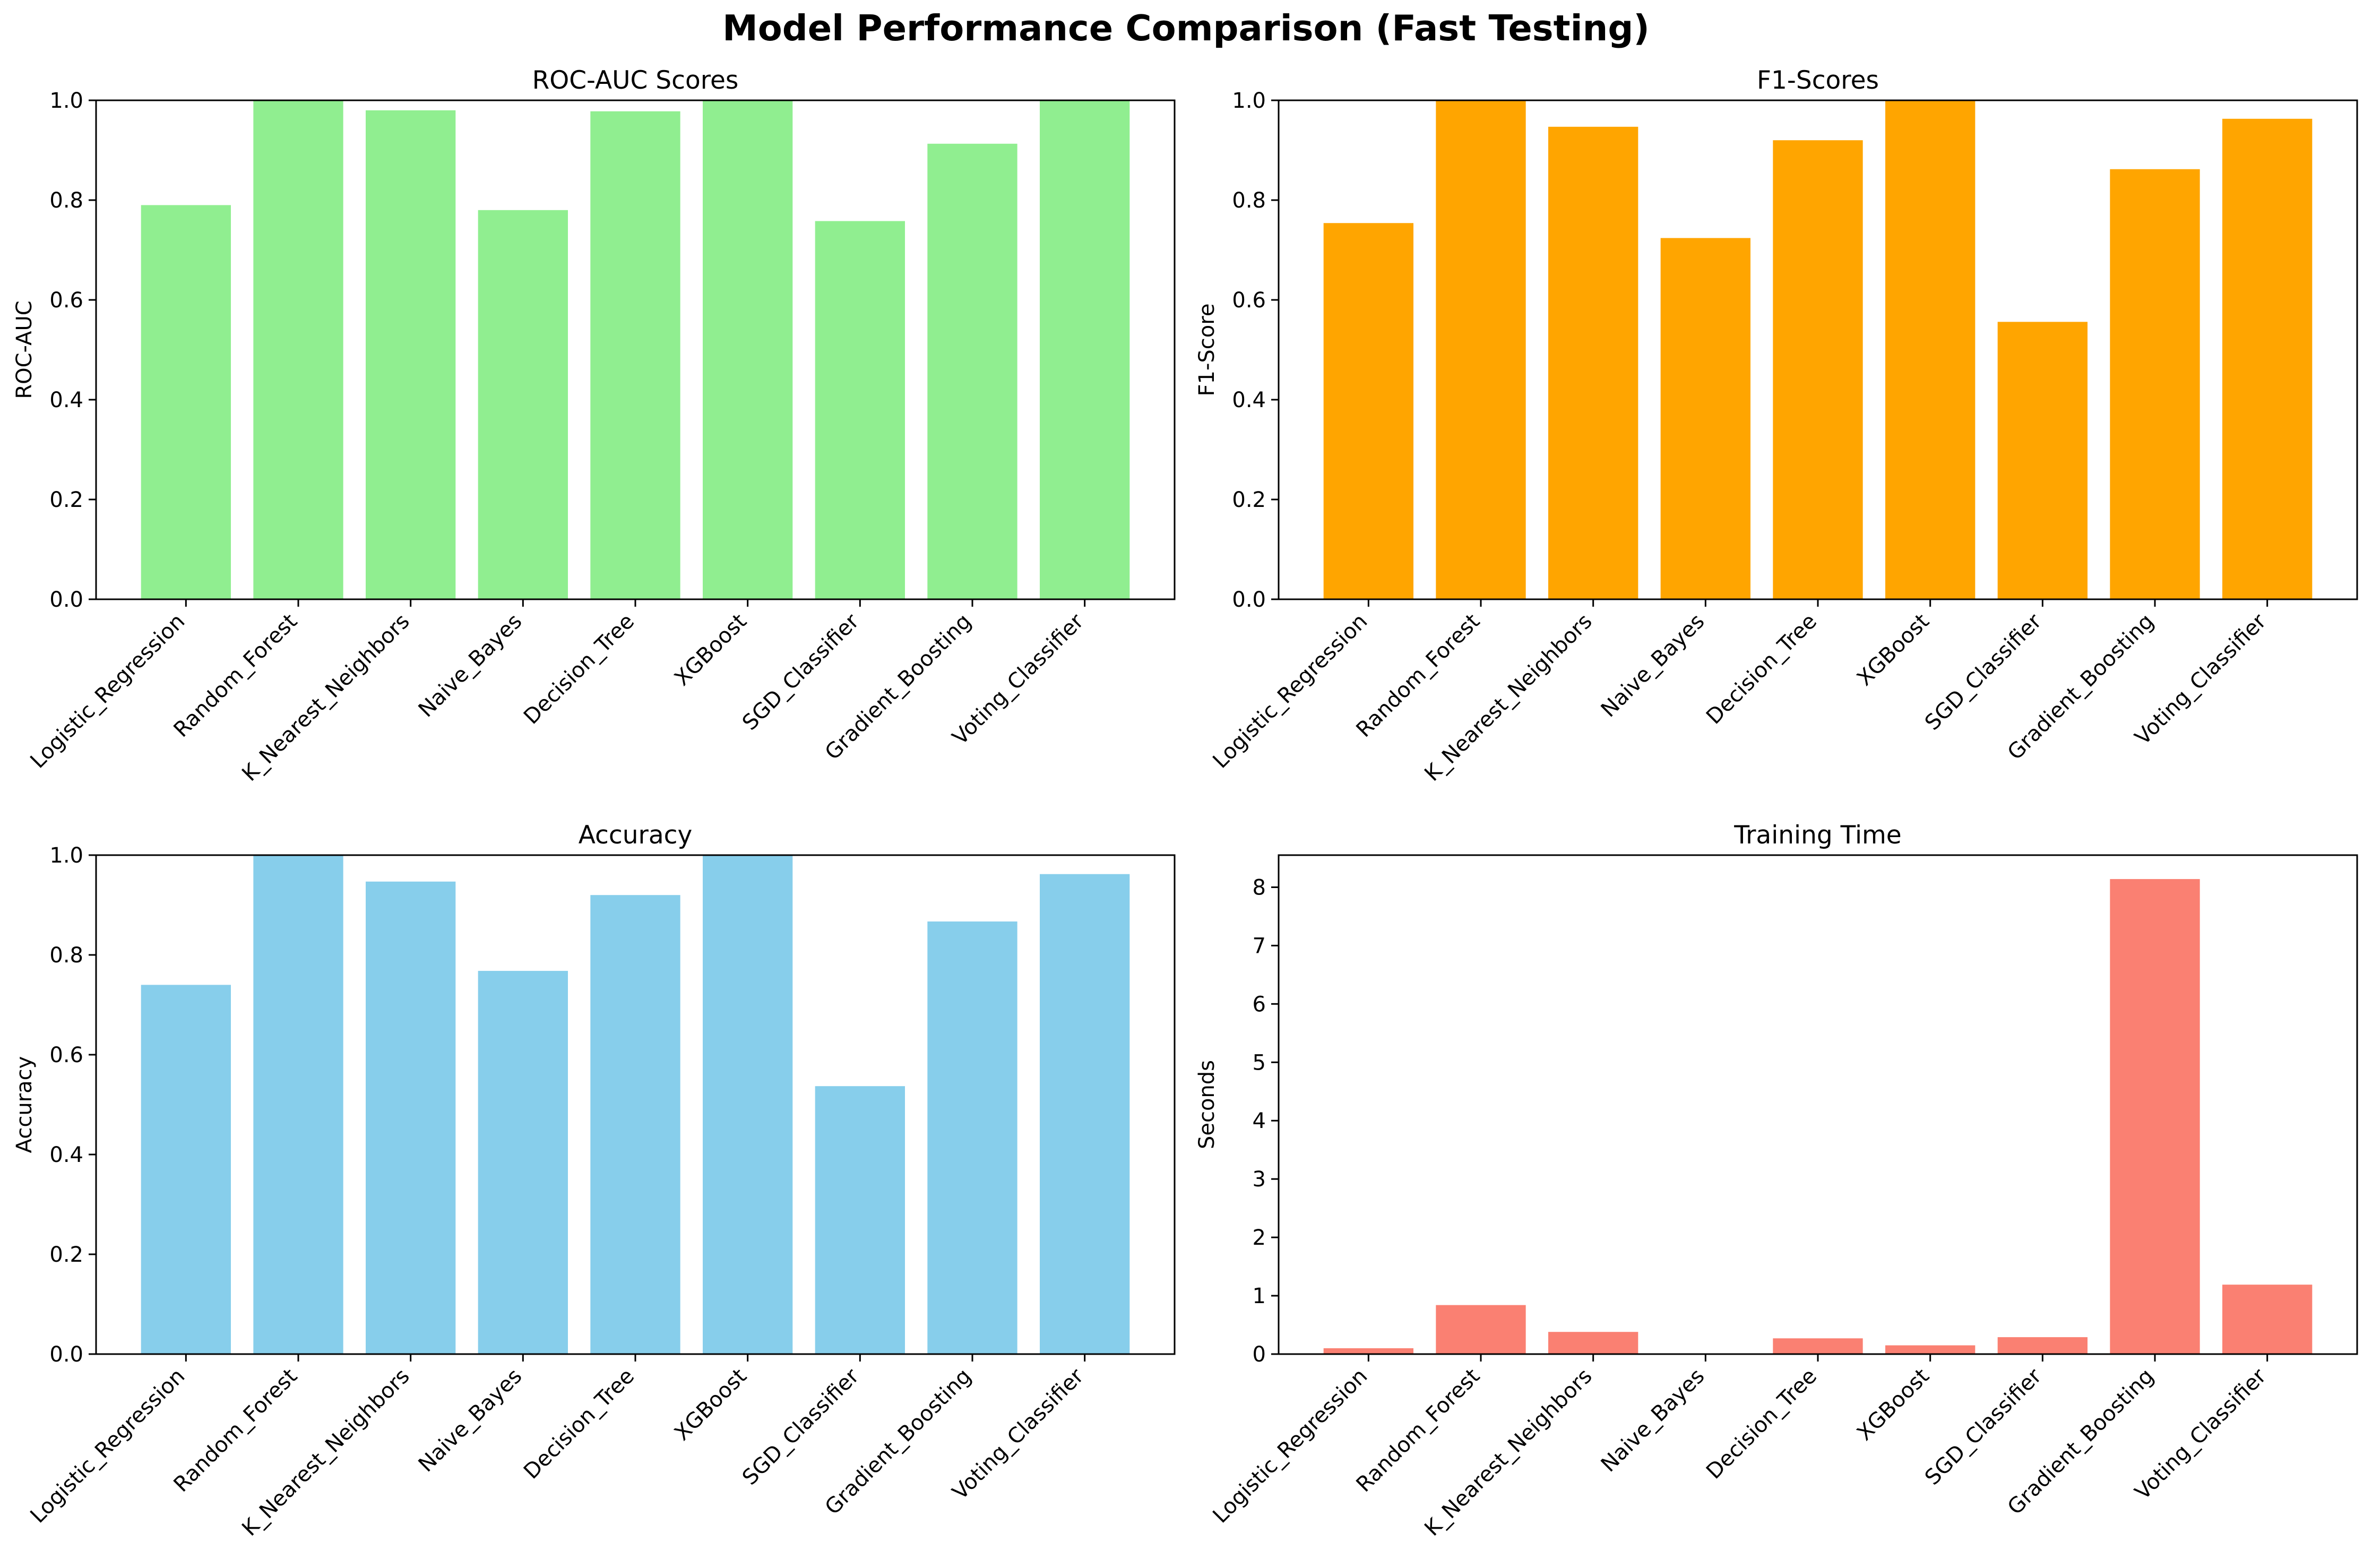  I want to click on y-tick-label: 8, so click(1259, 887).